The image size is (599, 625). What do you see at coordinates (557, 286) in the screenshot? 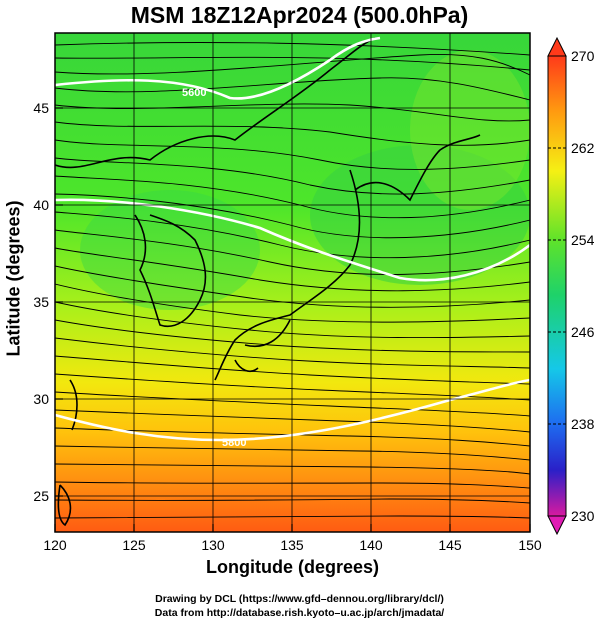
I see `colorbar-scale` at bounding box center [557, 286].